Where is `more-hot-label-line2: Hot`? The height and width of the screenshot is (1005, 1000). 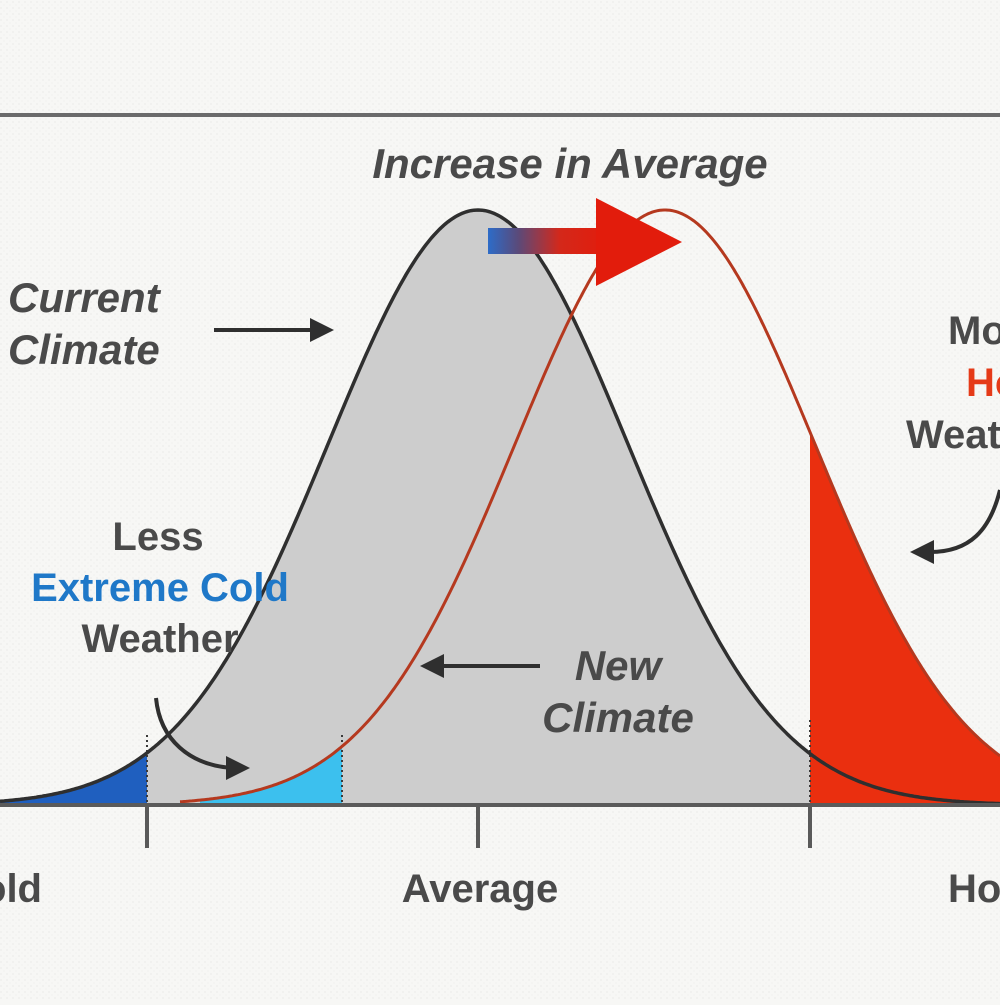
more-hot-label-line2: Hot is located at coordinates (983, 383).